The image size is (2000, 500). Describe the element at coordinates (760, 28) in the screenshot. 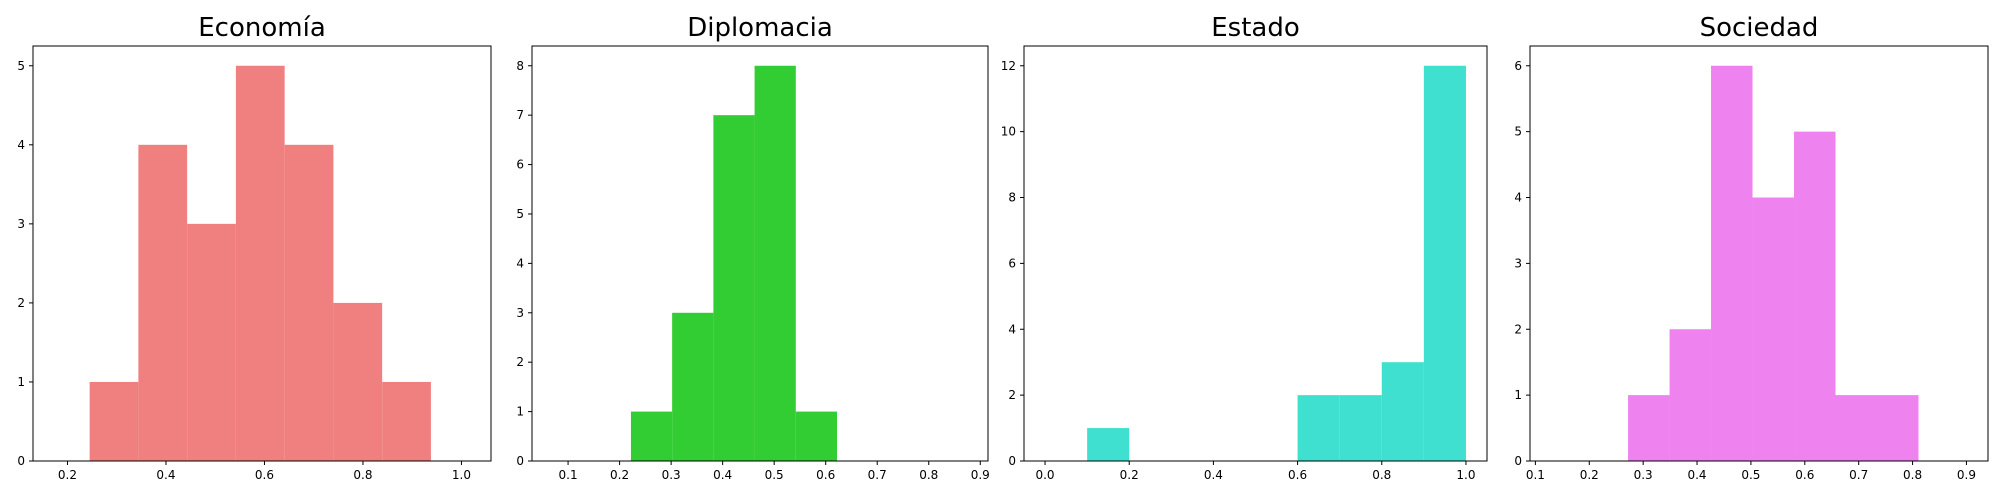

I see `panel-title: Diplomacia` at that location.